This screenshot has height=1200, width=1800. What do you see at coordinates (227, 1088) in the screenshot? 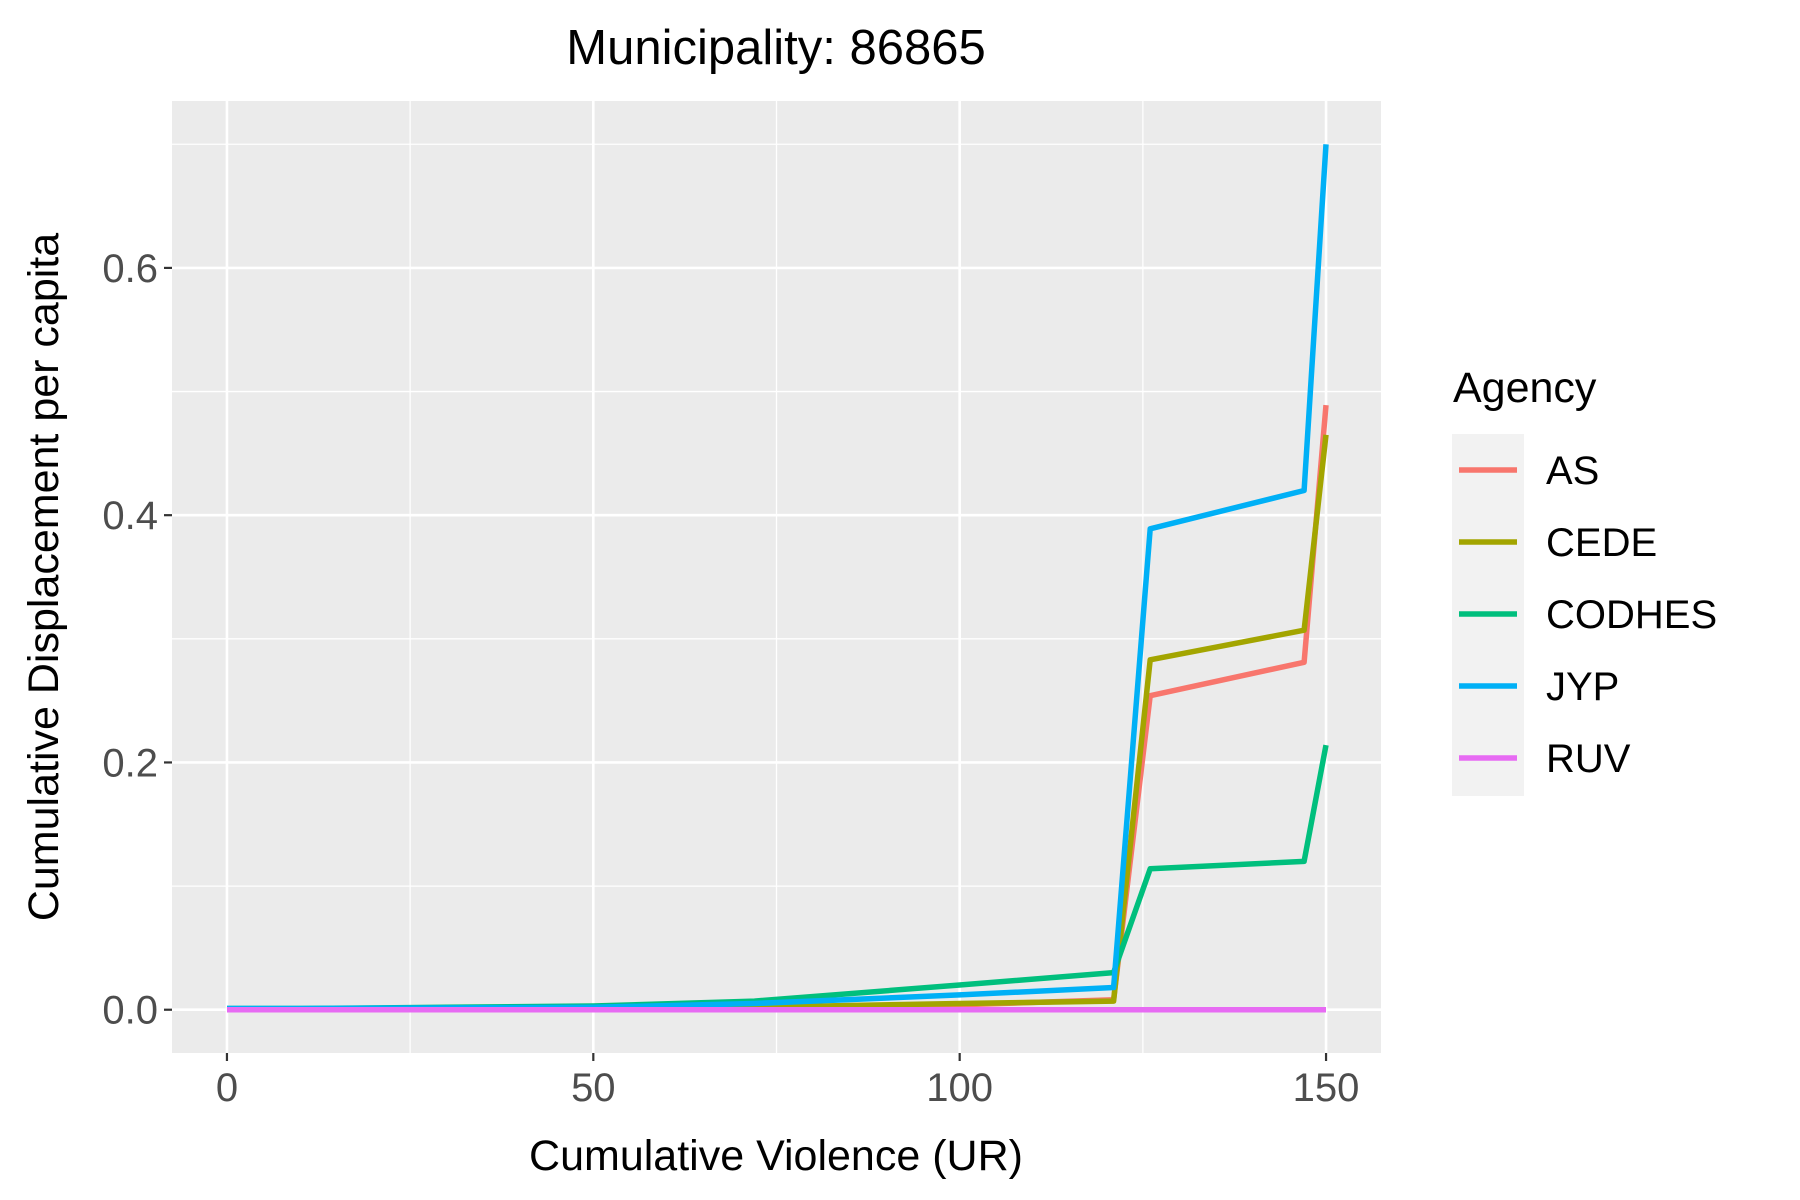
I see `x-tick-label: 0` at bounding box center [227, 1088].